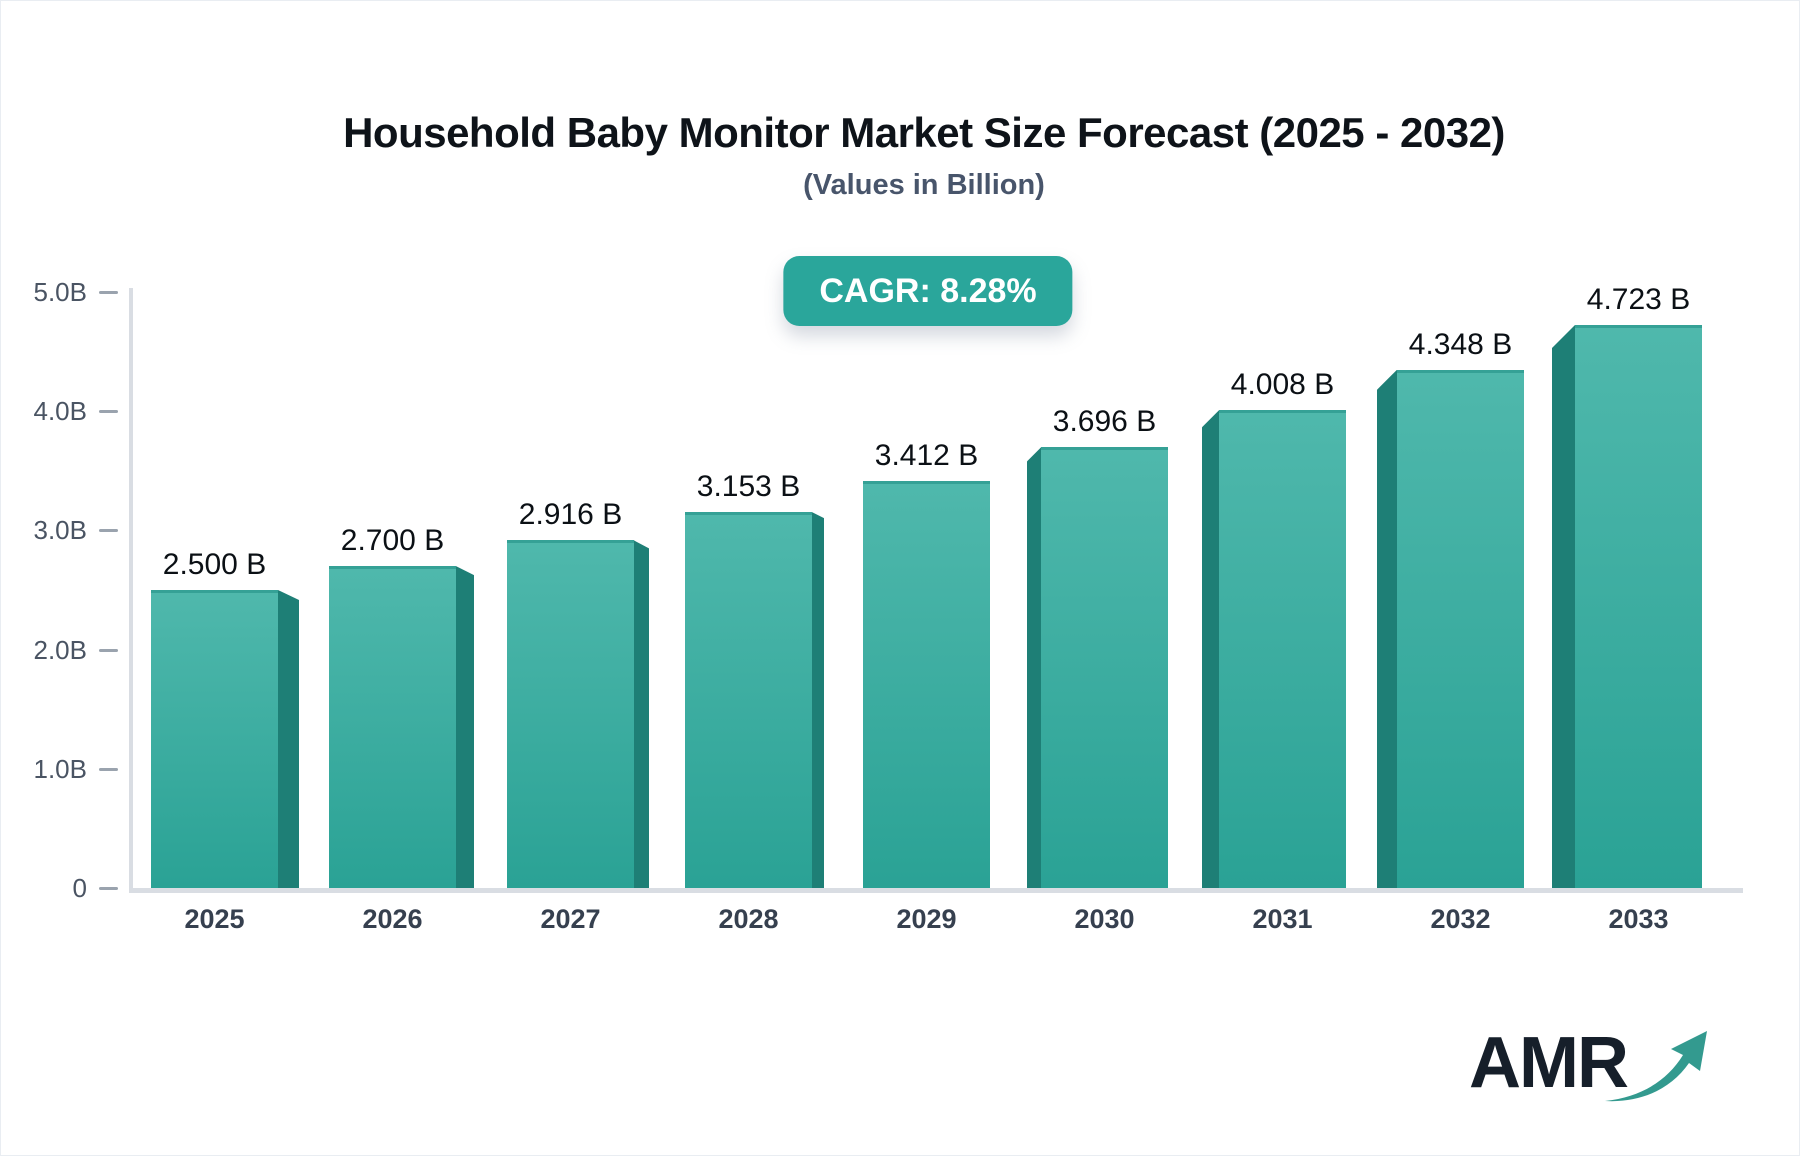  I want to click on x-axis-label-2030: 2030, so click(1104, 919).